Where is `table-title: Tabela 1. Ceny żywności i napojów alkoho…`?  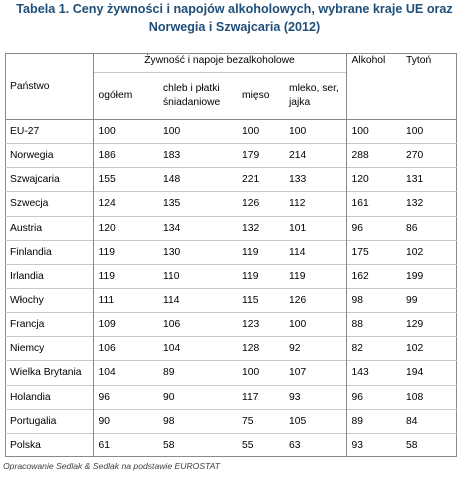 table-title: Tabela 1. Ceny żywności i napojów alkoho… is located at coordinates (234, 18).